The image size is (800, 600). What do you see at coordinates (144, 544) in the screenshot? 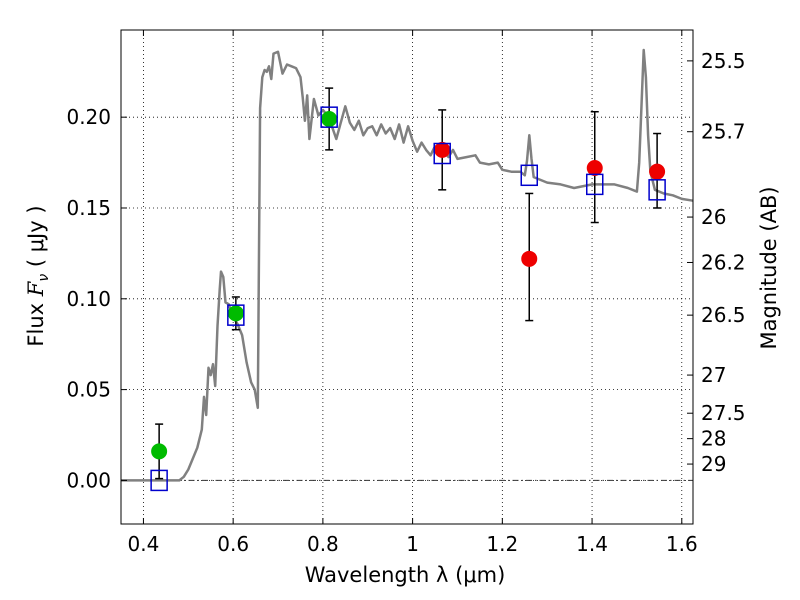
I see `x-tick-label: 0.4` at bounding box center [144, 544].